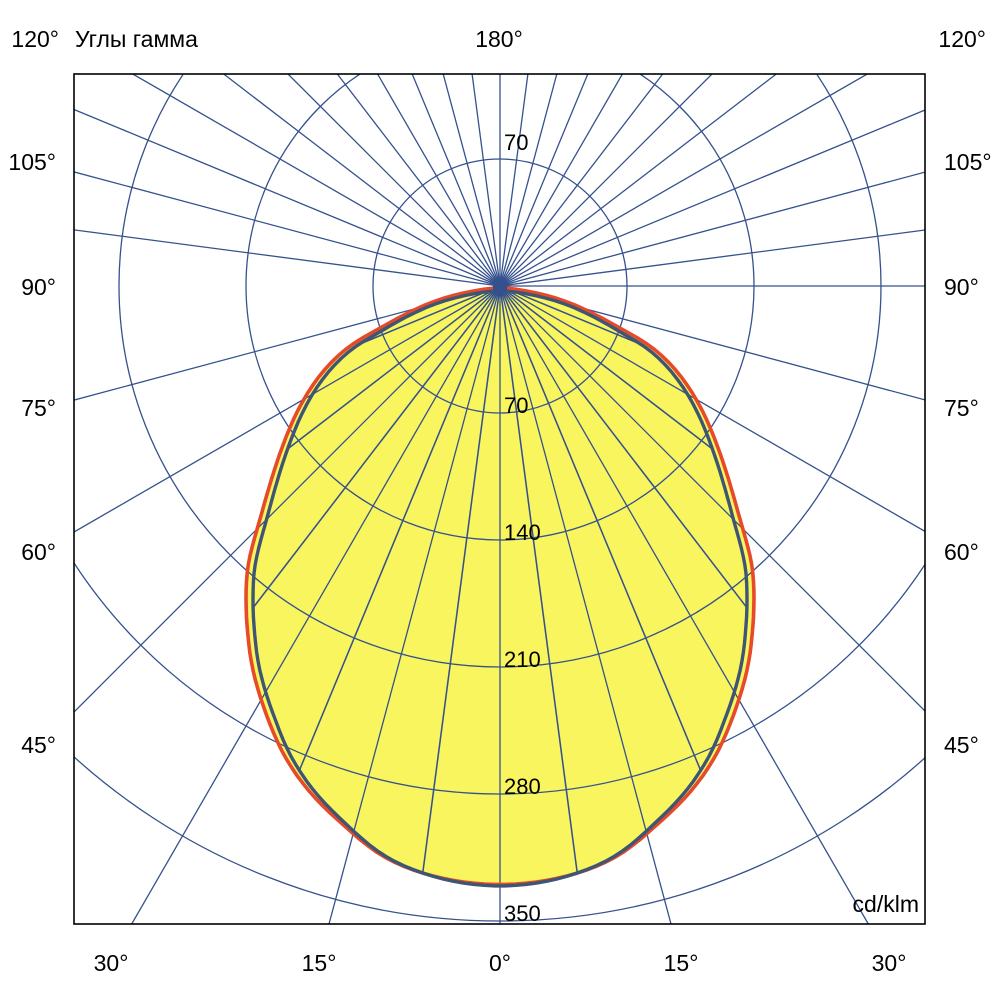  What do you see at coordinates (886, 904) in the screenshot?
I see `svg-text: cd/klm` at bounding box center [886, 904].